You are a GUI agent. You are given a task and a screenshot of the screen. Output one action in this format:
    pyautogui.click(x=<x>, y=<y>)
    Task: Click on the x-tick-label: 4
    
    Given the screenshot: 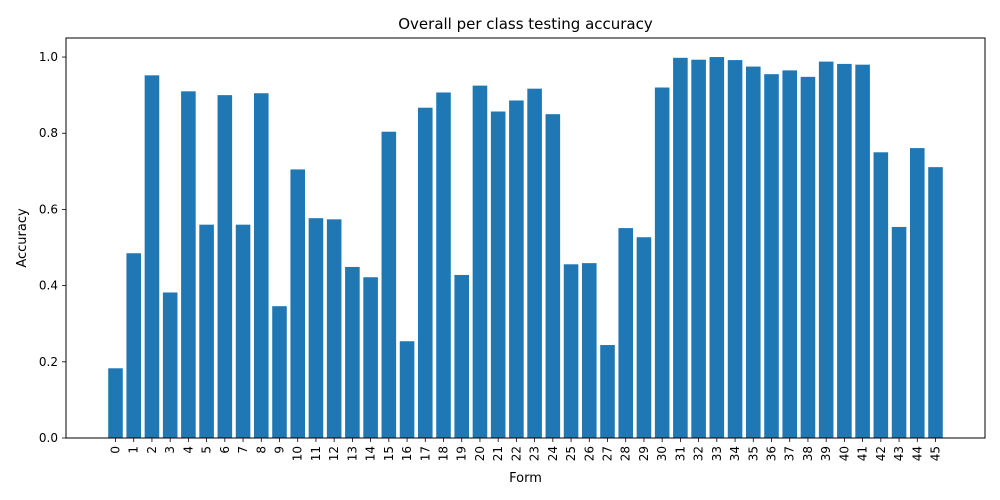 What is the action you would take?
    pyautogui.click(x=188, y=450)
    